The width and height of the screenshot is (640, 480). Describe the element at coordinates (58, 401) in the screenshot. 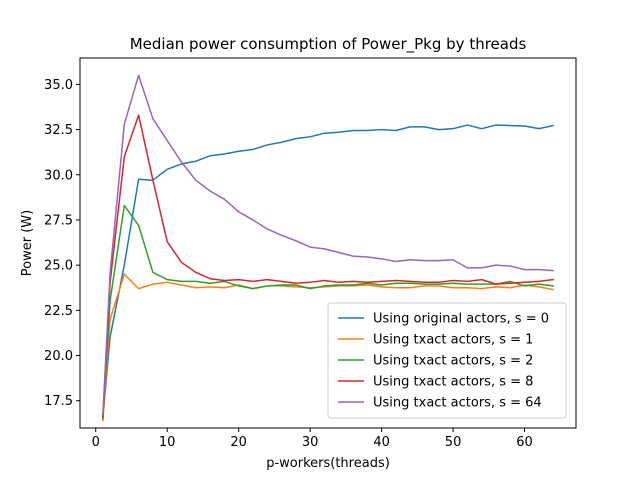

I see `y-tick-label: 17.5` at that location.